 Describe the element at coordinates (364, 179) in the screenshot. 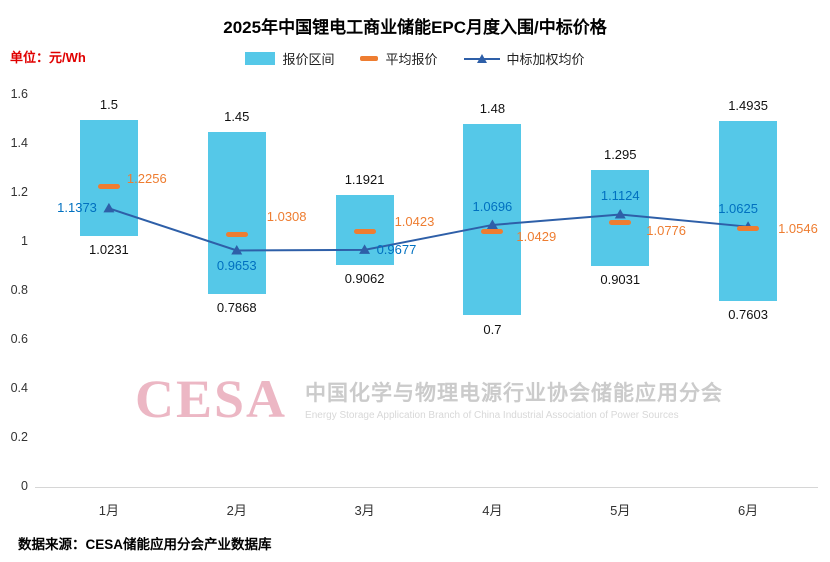

I see `bar-max-label: 1.1921` at that location.